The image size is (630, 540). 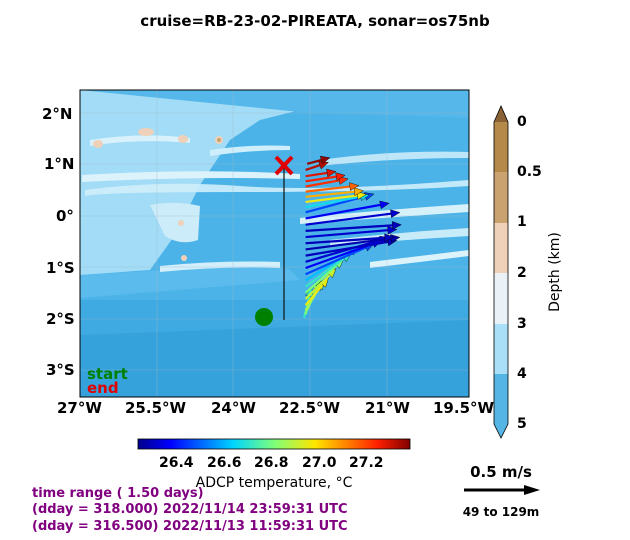 What do you see at coordinates (284, 165) in the screenshot?
I see `end-marker` at bounding box center [284, 165].